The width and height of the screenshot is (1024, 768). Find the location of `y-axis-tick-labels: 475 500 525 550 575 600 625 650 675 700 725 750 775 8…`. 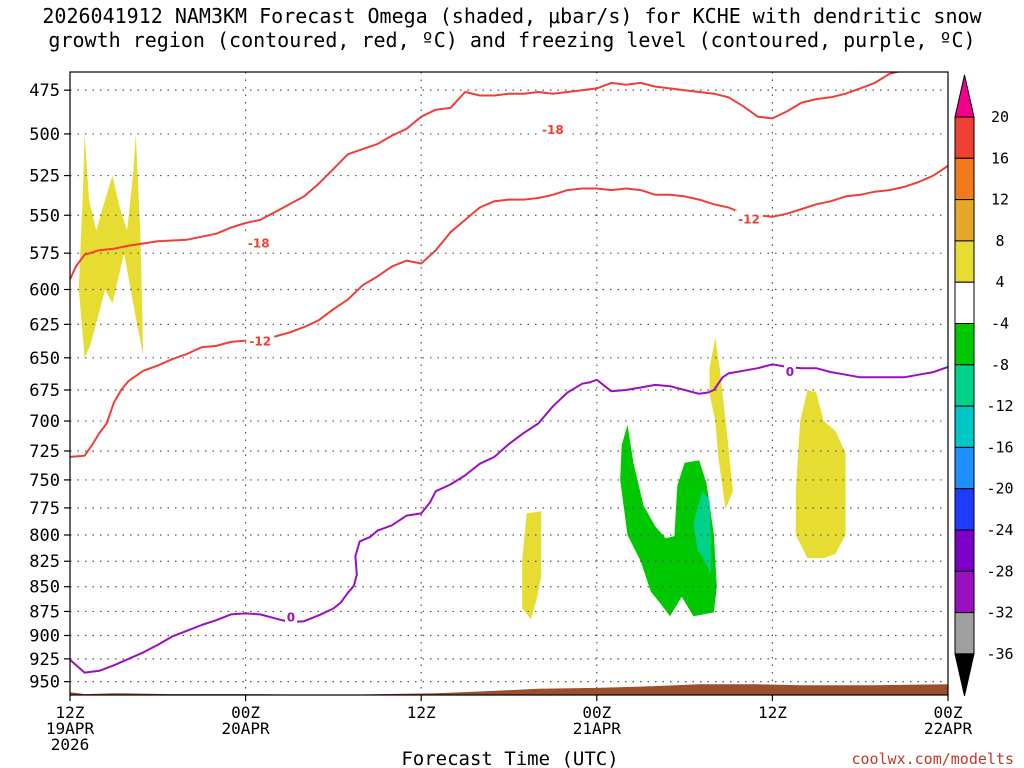

y-axis-tick-labels: 475 500 525 550 575 600 625 650 675 700 725 750 775 8… is located at coordinates (44, 386).